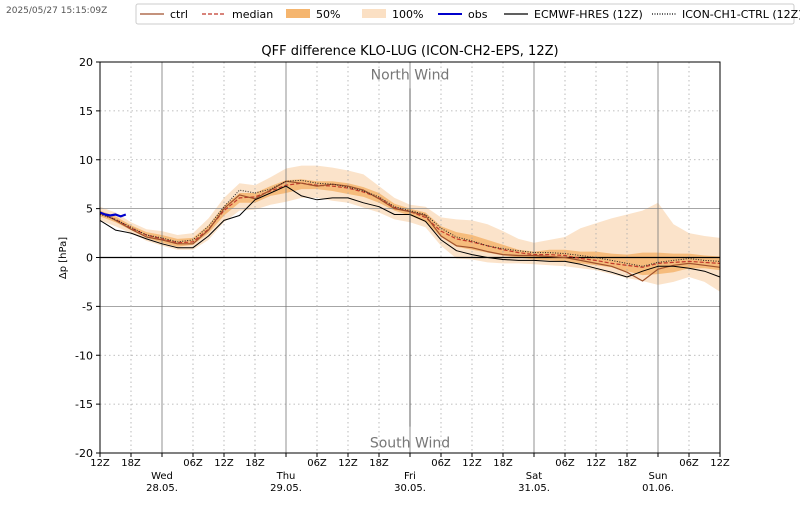  I want to click on legend-item-ctrl: ctrl, so click(164, 14).